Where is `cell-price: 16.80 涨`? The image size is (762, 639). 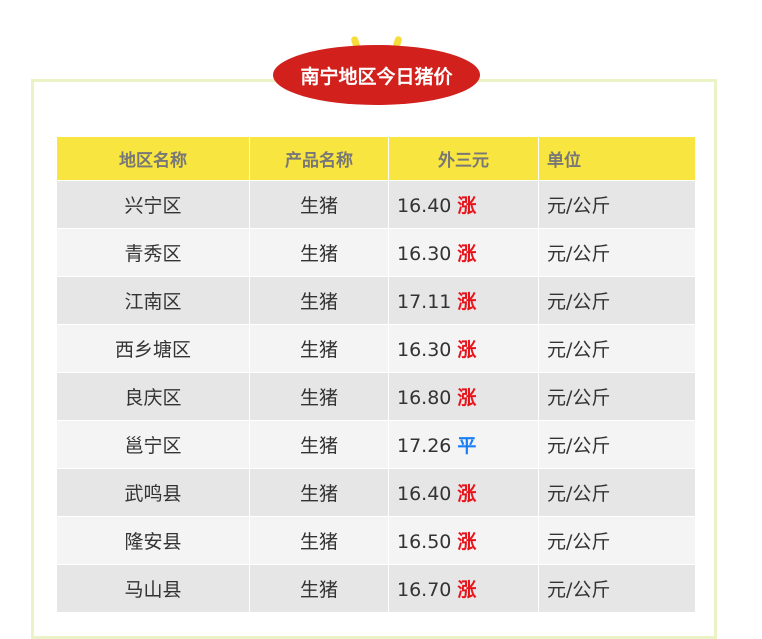
cell-price: 16.80 涨 is located at coordinates (463, 396).